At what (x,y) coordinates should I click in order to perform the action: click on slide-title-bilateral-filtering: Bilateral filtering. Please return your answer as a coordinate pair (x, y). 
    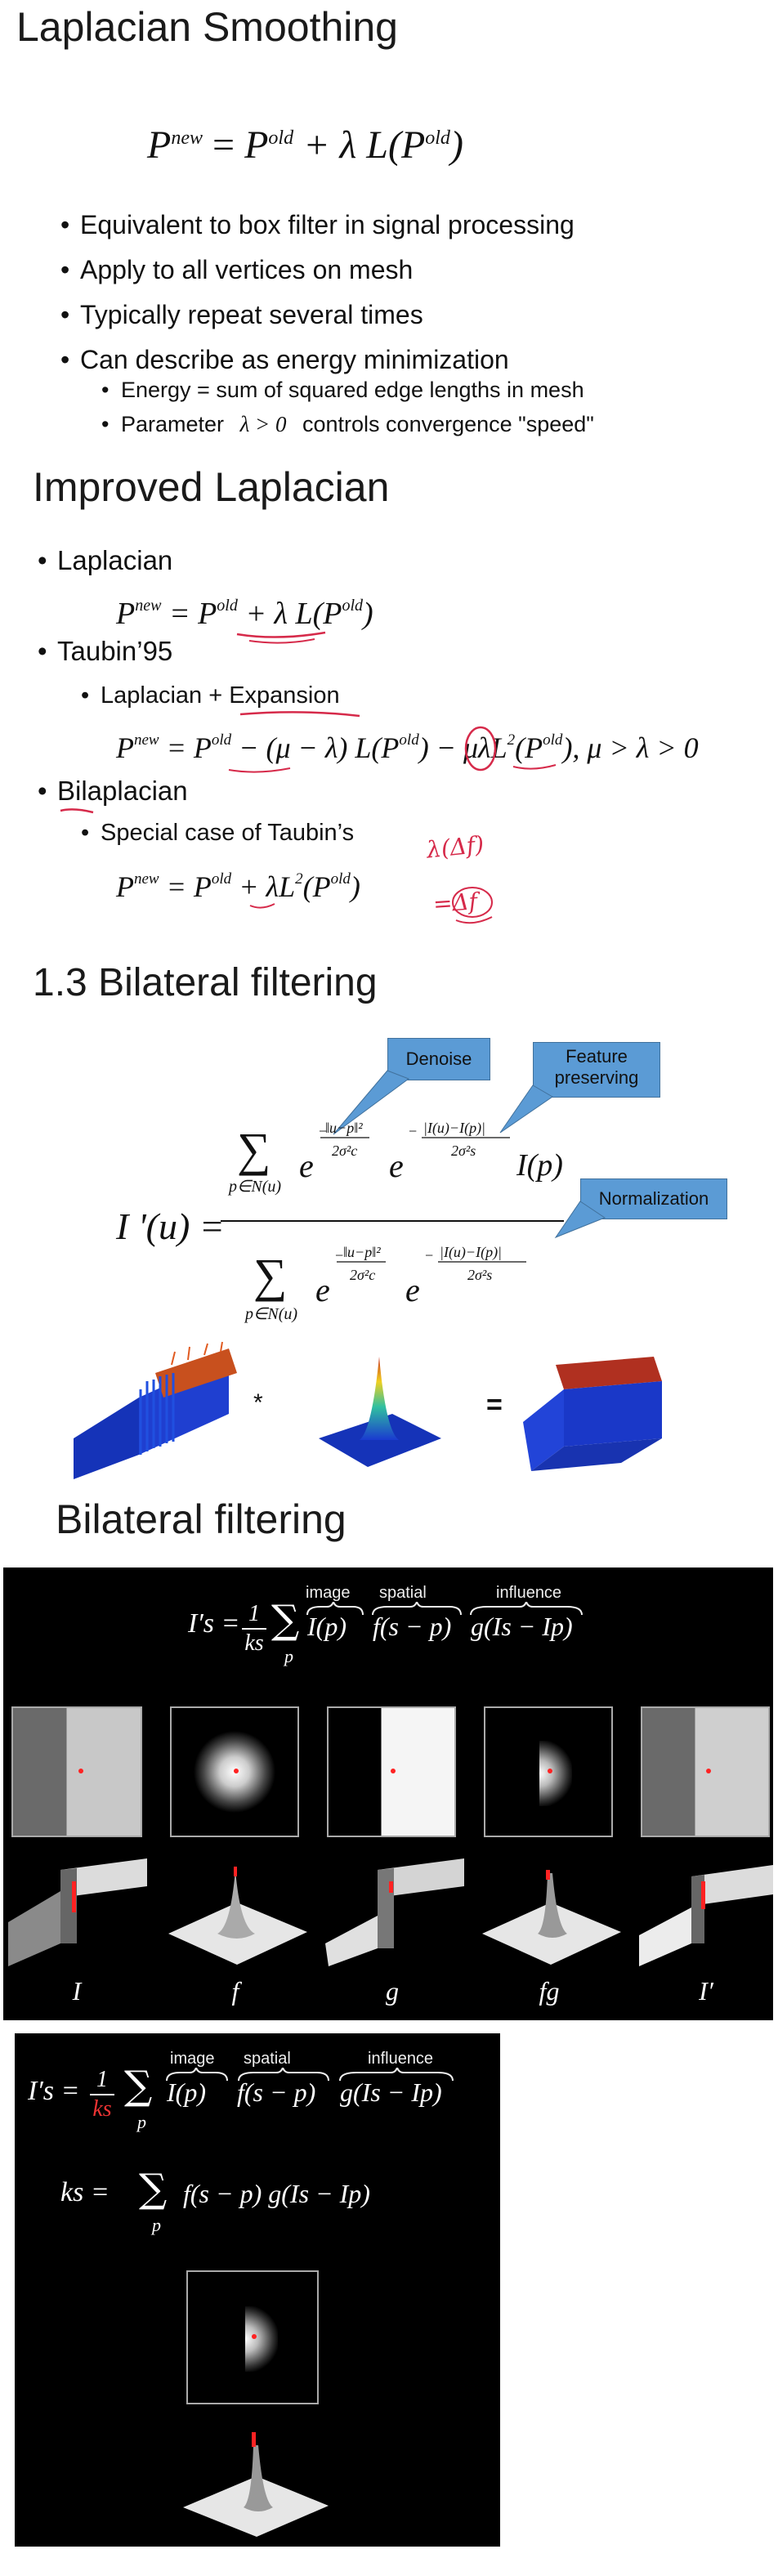
    Looking at the image, I should click on (202, 1519).